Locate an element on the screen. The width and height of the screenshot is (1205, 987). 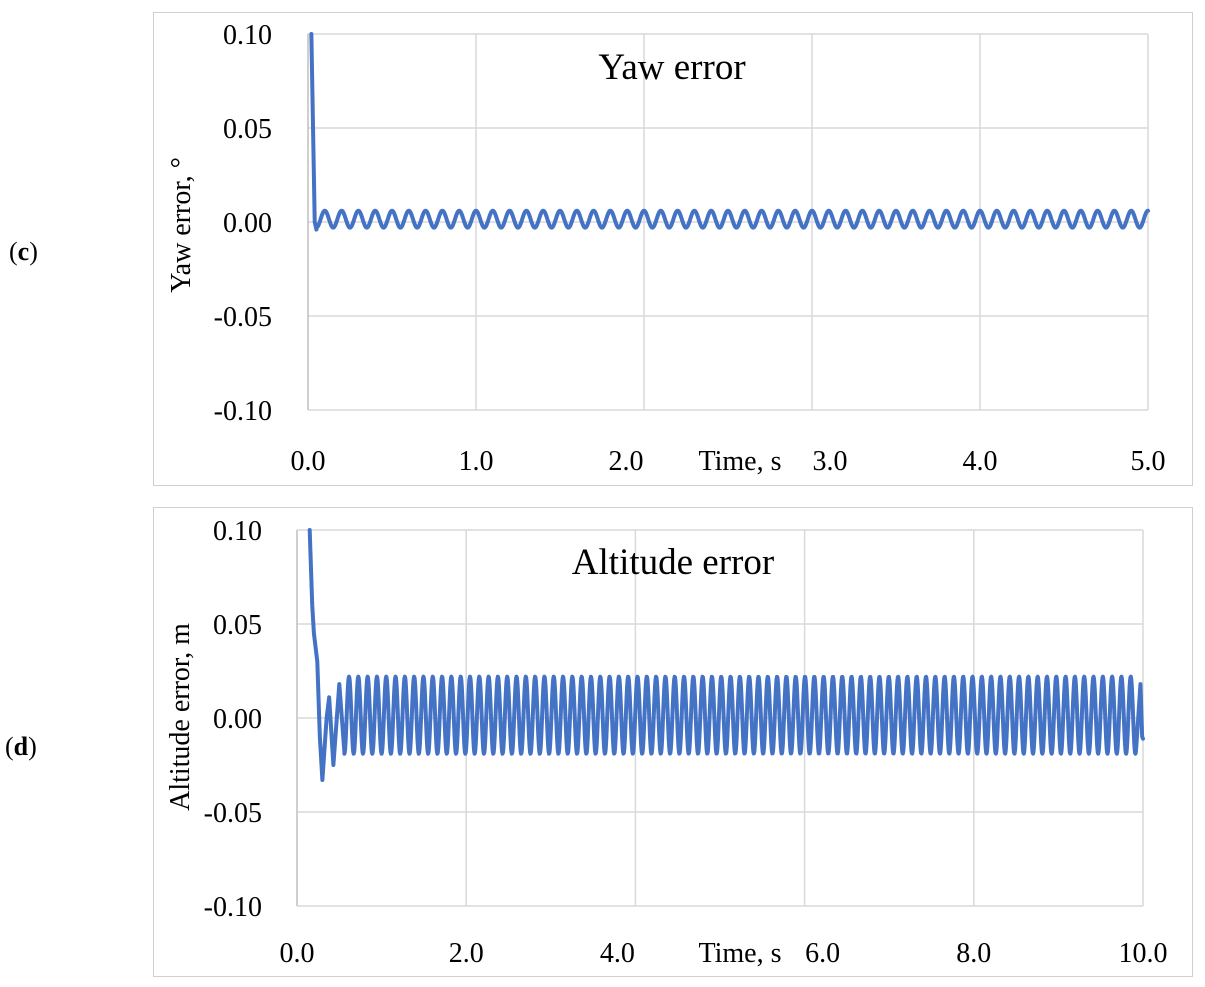
x-tick-label: 2.0 is located at coordinates (626, 461).